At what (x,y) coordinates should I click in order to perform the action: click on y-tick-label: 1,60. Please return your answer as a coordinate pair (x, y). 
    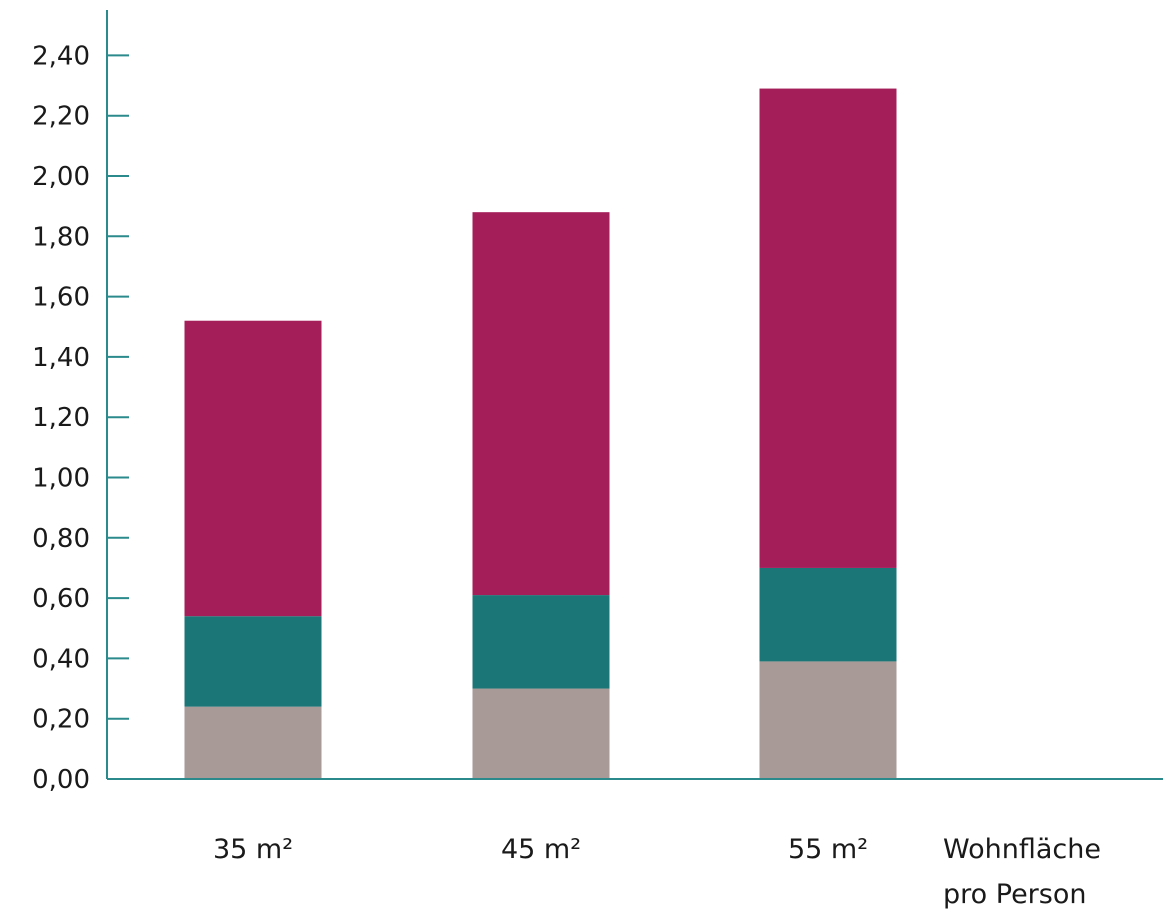
    Looking at the image, I should click on (61, 298).